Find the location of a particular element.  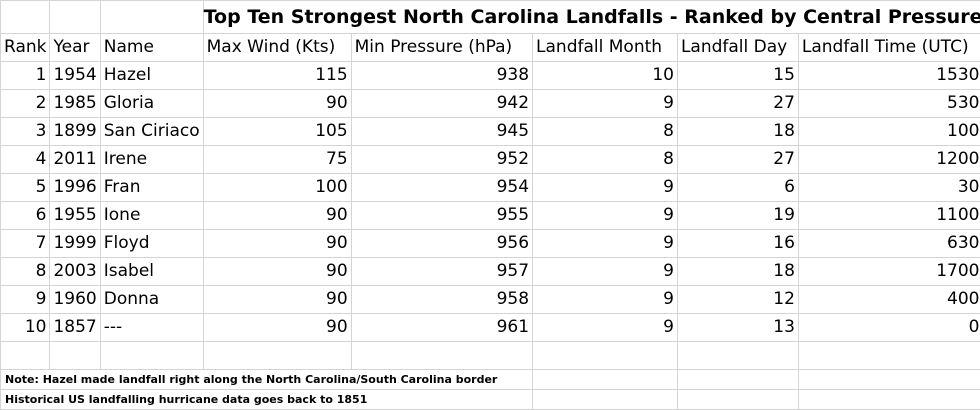

column-header: Min Pressure (hPa) is located at coordinates (441, 48).